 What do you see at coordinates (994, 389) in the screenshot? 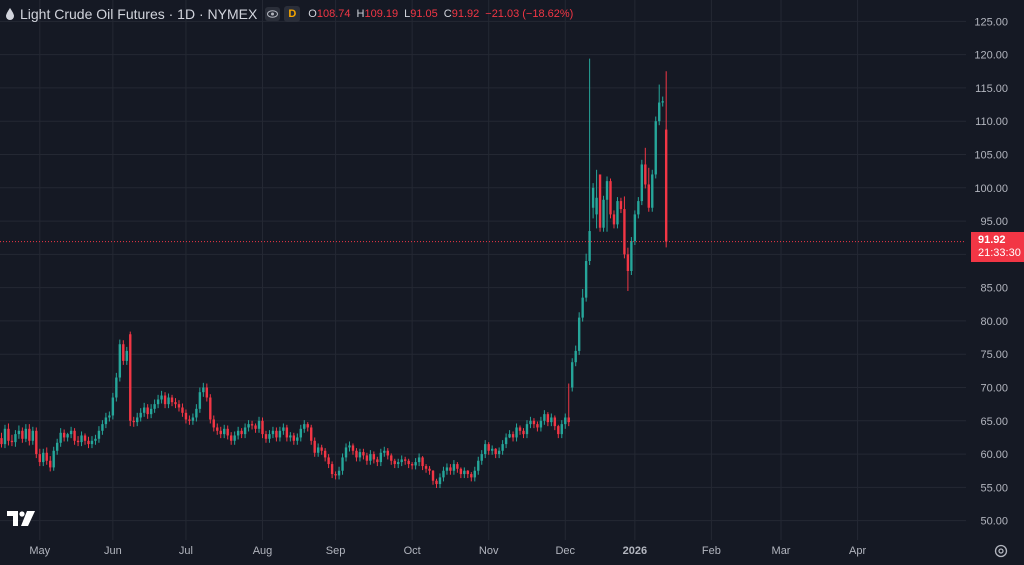
I see `y-tick-label: 70.00` at bounding box center [994, 389].